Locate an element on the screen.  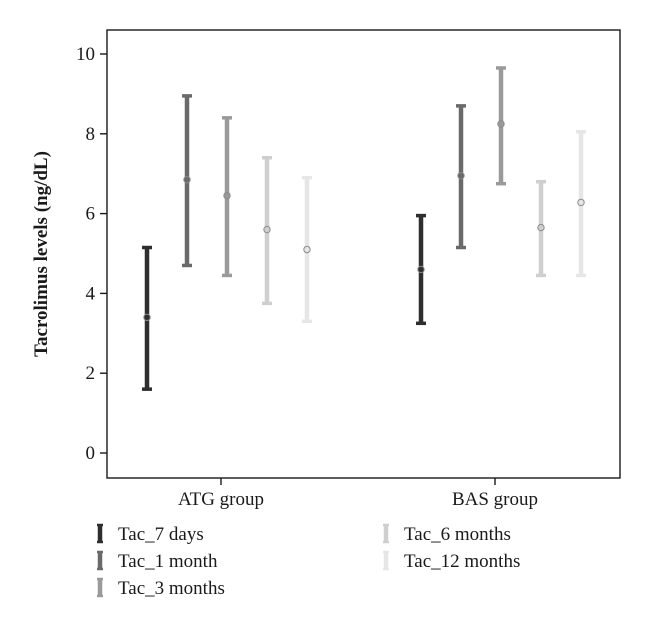
legend-label: Tac_12 months is located at coordinates (462, 561).